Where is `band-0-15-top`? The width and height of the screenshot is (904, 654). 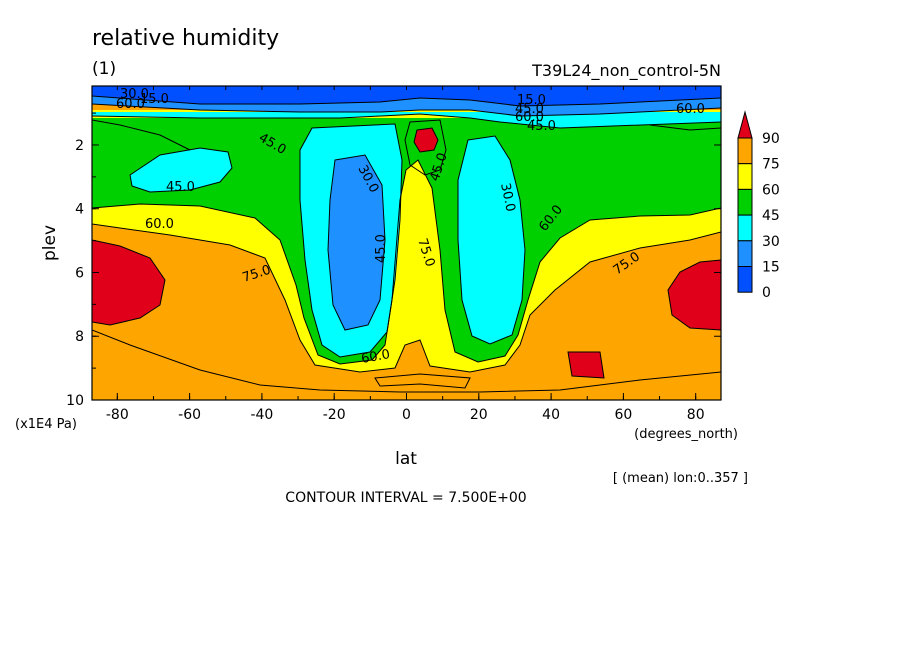 band-0-15-top is located at coordinates (406, 96).